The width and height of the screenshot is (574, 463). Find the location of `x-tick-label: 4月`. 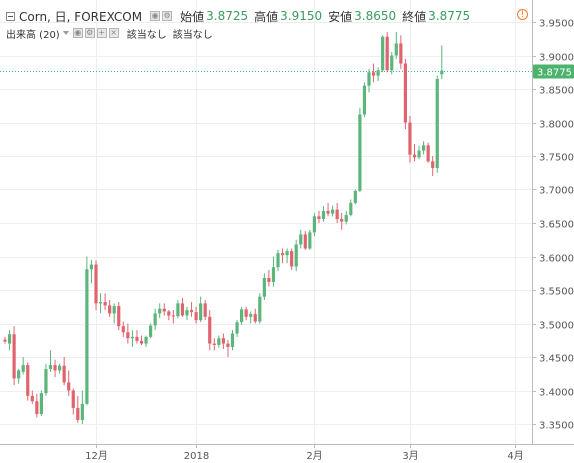

x-tick-label: 4月 is located at coordinates (515, 456).